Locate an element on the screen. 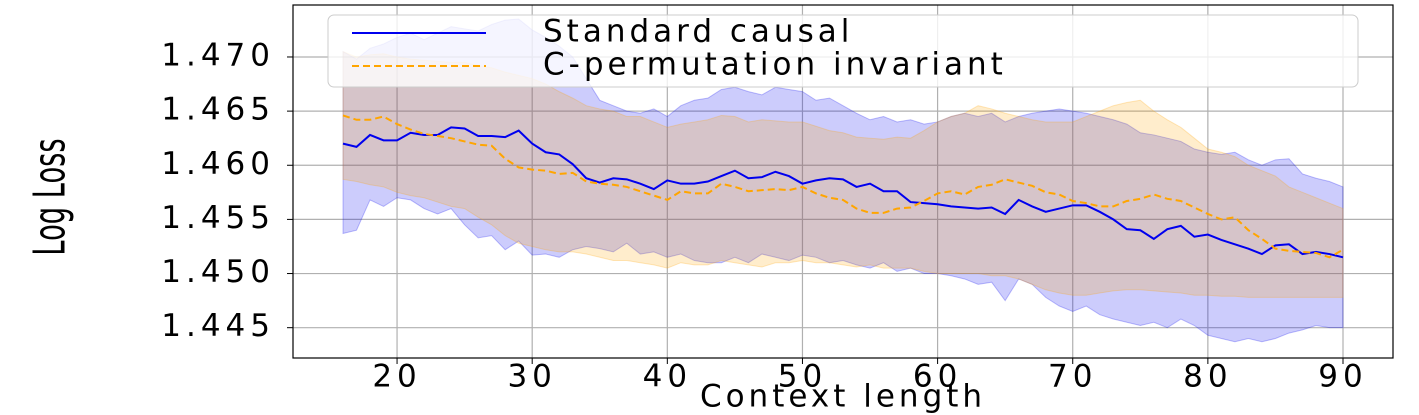  legend-label: C-permutation invariant is located at coordinates (775, 65).